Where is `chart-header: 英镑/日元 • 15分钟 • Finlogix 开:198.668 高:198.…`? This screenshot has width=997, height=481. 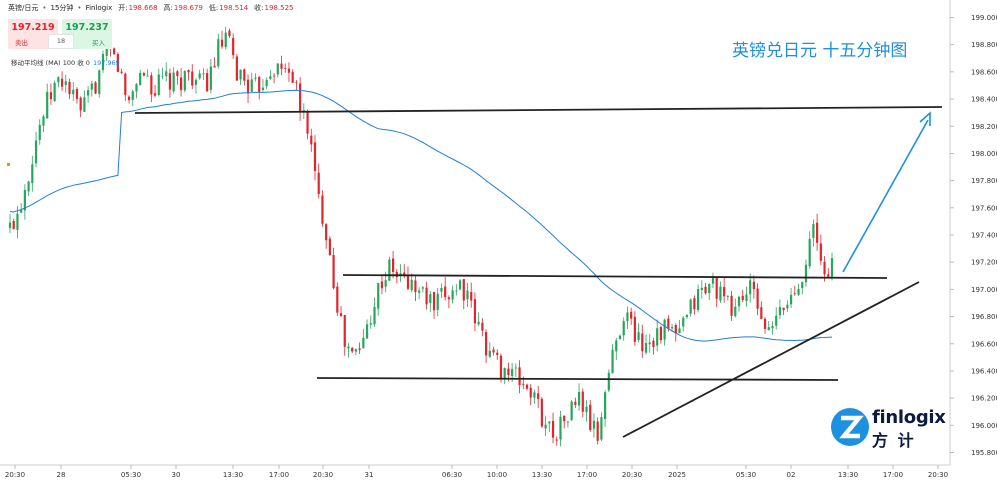 chart-header: 英镑/日元 • 15分钟 • Finlogix 开:198.668 高:198.… is located at coordinates (151, 8).